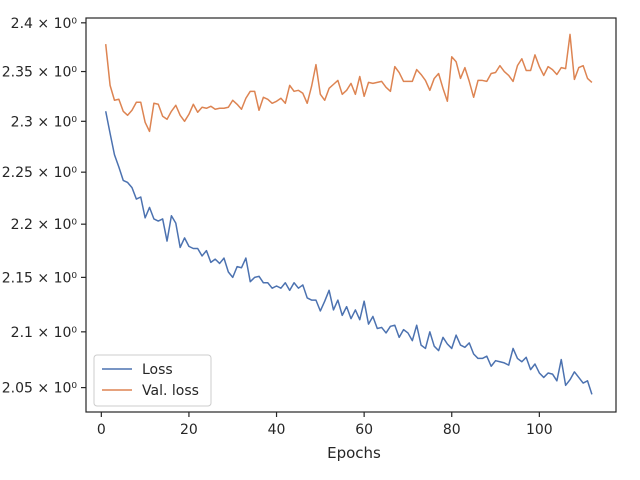  I want to click on x-tick-label: 0, so click(101, 430).